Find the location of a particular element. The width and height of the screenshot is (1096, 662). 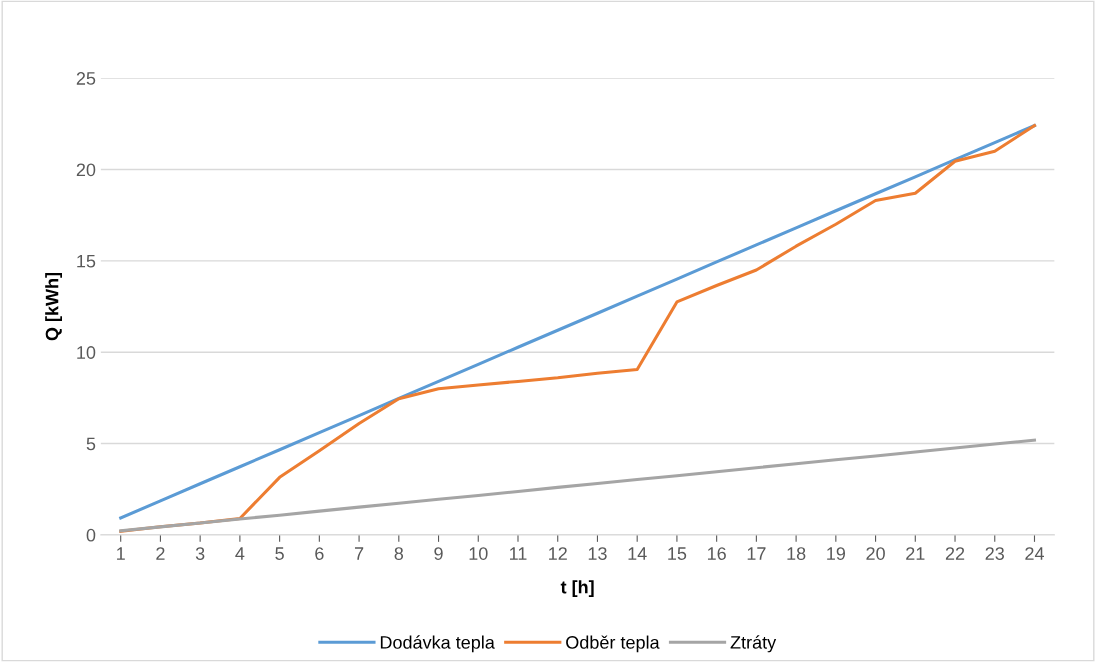

y-tick-label: 0 is located at coordinates (91, 535).